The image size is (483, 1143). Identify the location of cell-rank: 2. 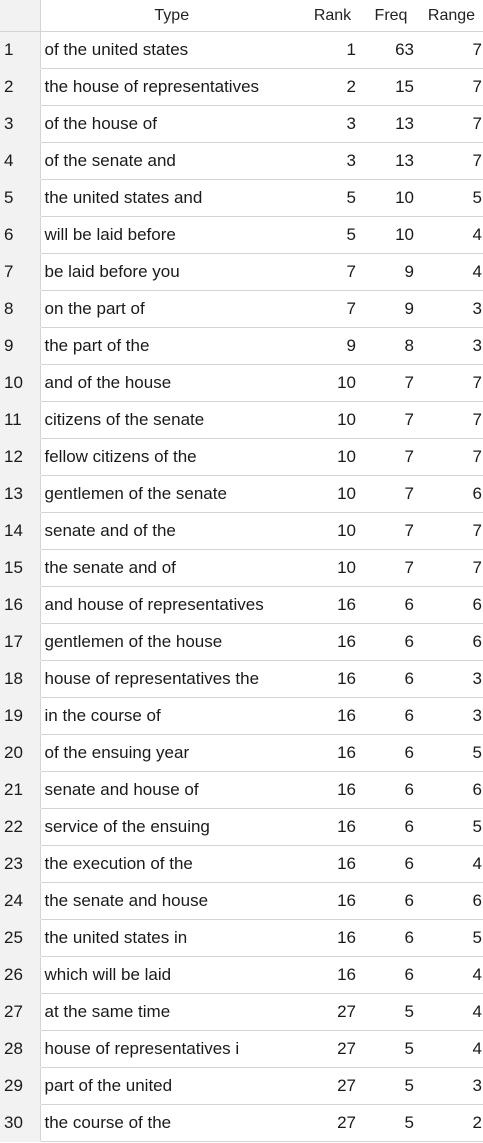
(332, 87).